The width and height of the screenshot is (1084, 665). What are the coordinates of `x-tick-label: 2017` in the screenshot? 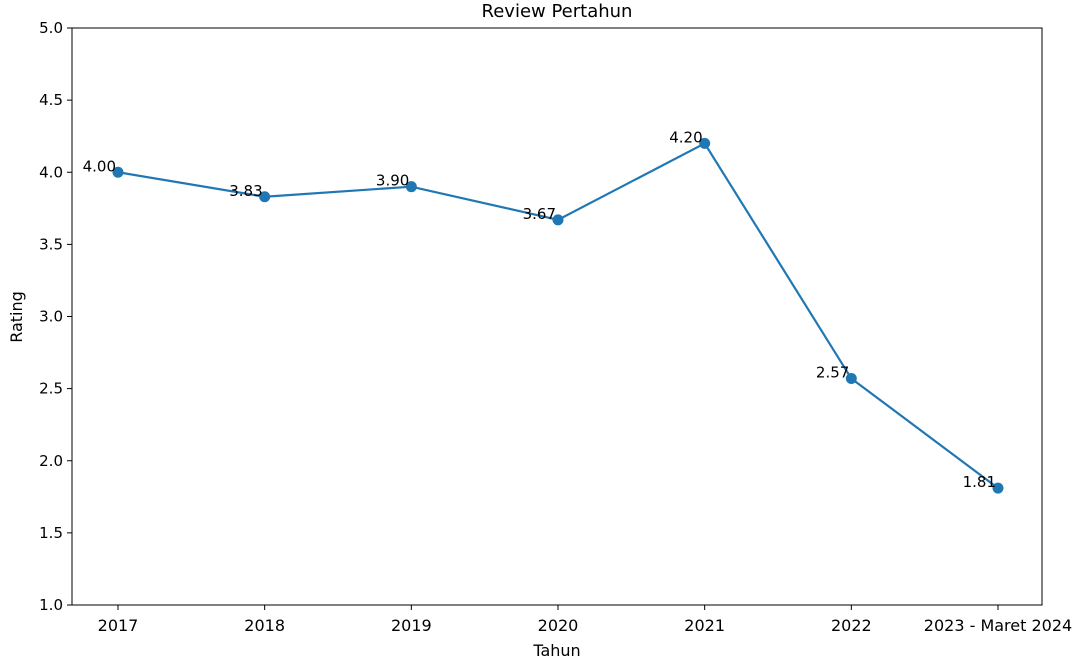 It's located at (118, 625).